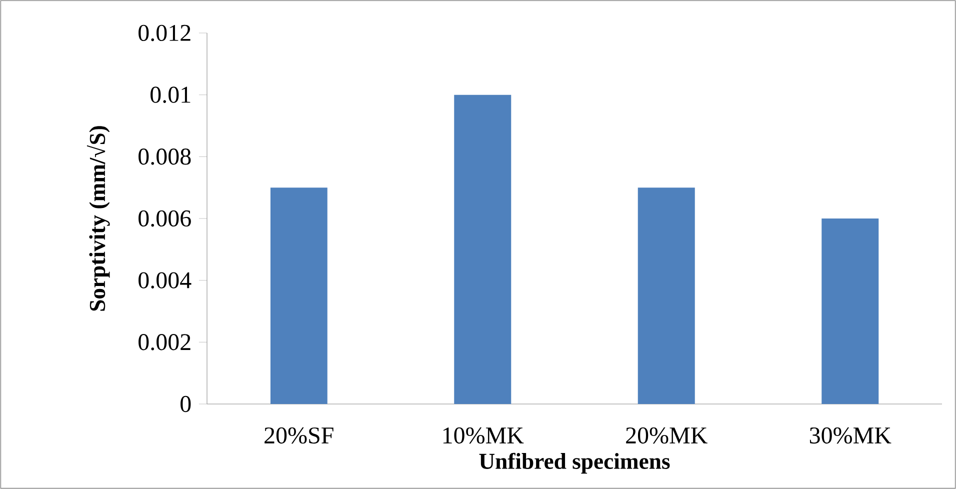 This screenshot has width=956, height=489. What do you see at coordinates (164, 156) in the screenshot?
I see `y-tick-label: 0.008` at bounding box center [164, 156].